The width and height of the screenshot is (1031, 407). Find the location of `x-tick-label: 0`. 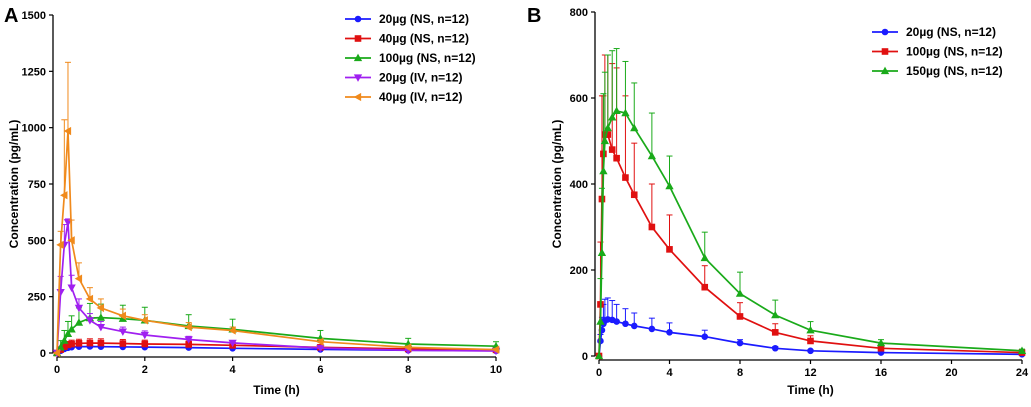

x-tick-label: 0 is located at coordinates (599, 373).